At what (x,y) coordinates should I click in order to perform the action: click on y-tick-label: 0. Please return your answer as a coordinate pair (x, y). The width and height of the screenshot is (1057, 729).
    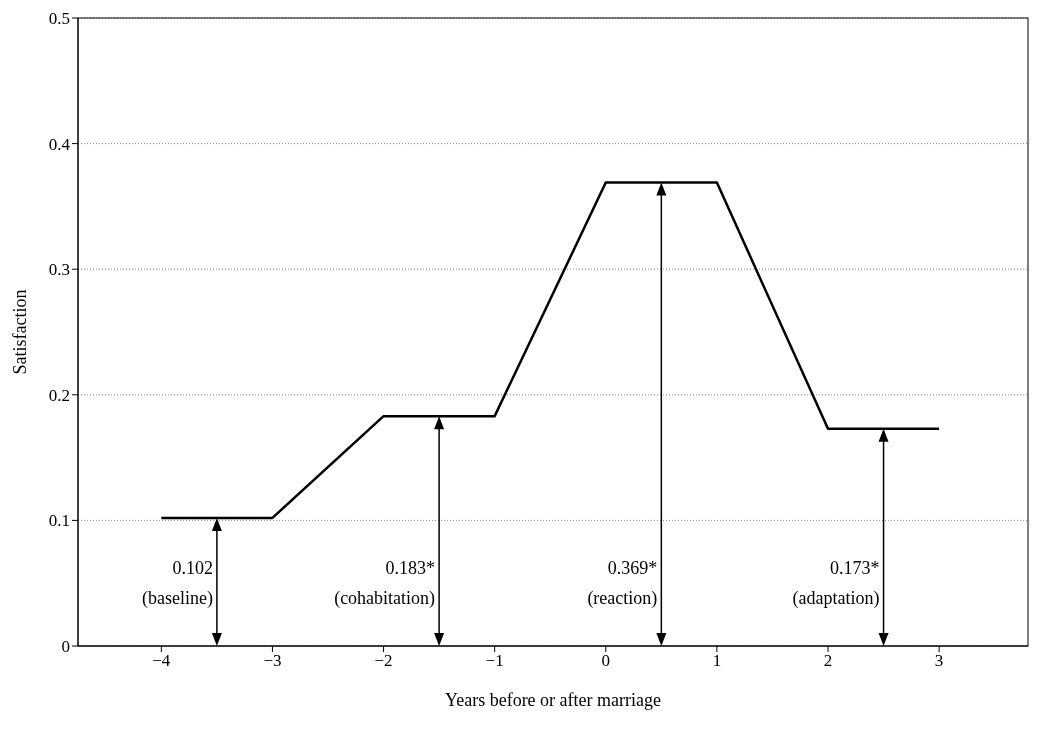
    Looking at the image, I should click on (65, 647).